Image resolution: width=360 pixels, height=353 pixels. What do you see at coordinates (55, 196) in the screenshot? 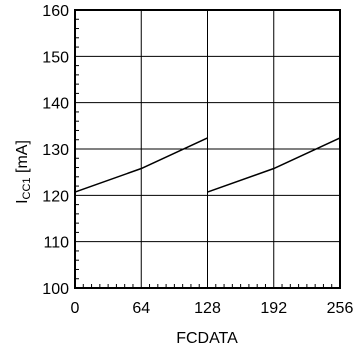
I see `y-tick-label: 120` at bounding box center [55, 196].